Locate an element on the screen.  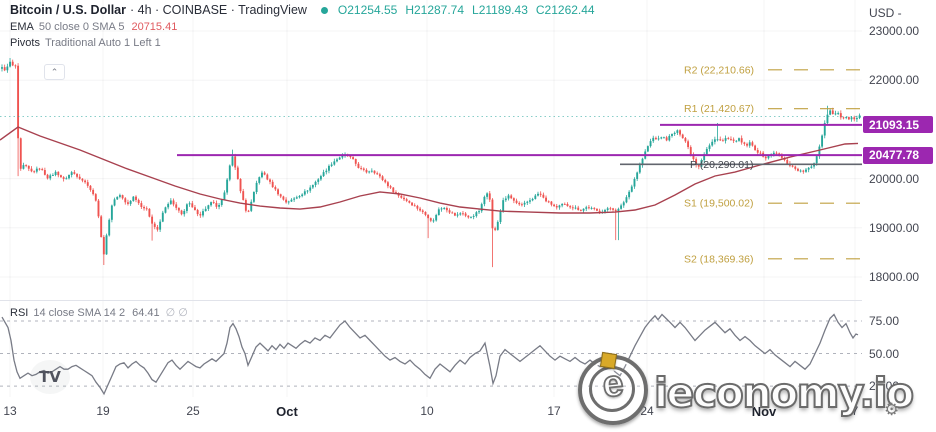
tradingview-logo: TV is located at coordinates (50, 377).